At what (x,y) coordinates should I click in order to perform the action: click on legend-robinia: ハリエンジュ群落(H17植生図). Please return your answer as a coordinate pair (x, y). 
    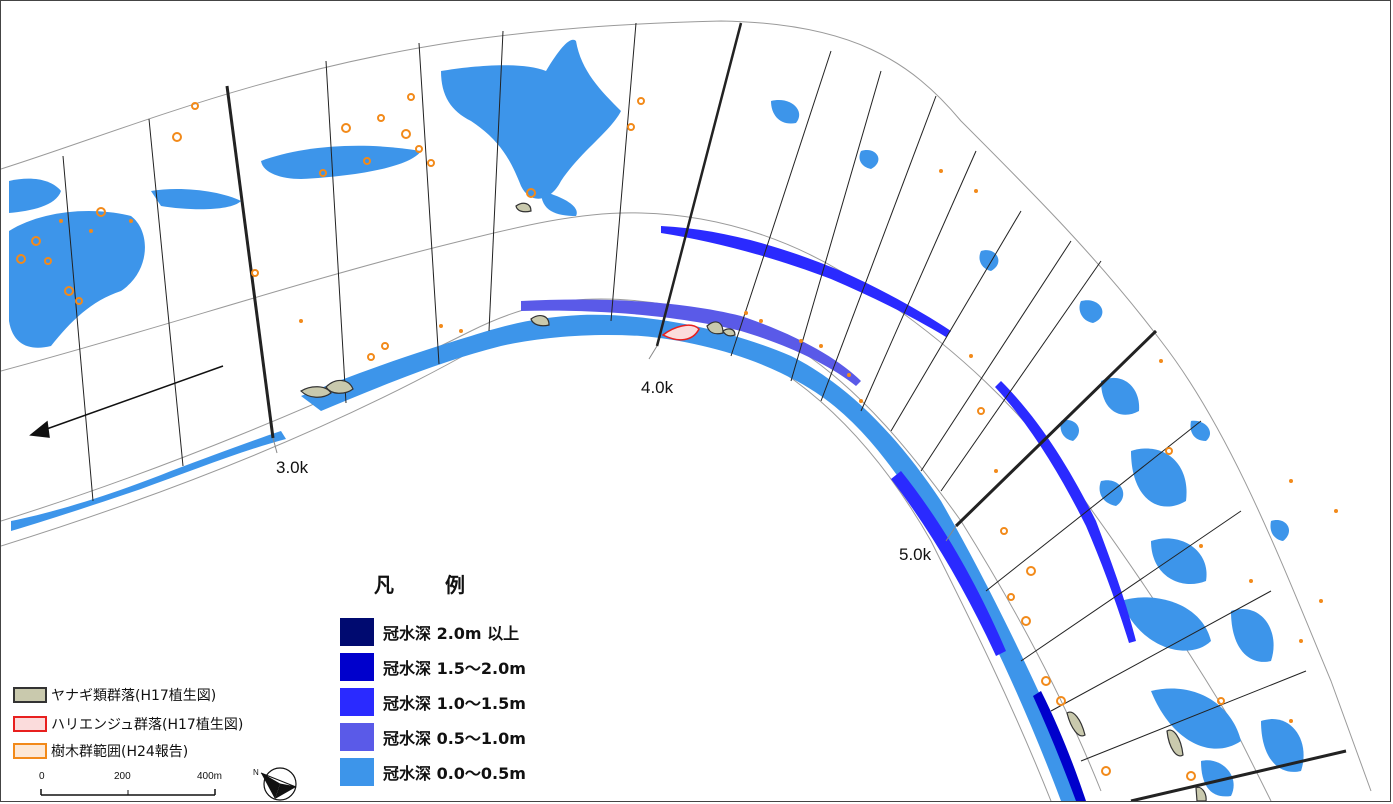
    Looking at the image, I should click on (128, 724).